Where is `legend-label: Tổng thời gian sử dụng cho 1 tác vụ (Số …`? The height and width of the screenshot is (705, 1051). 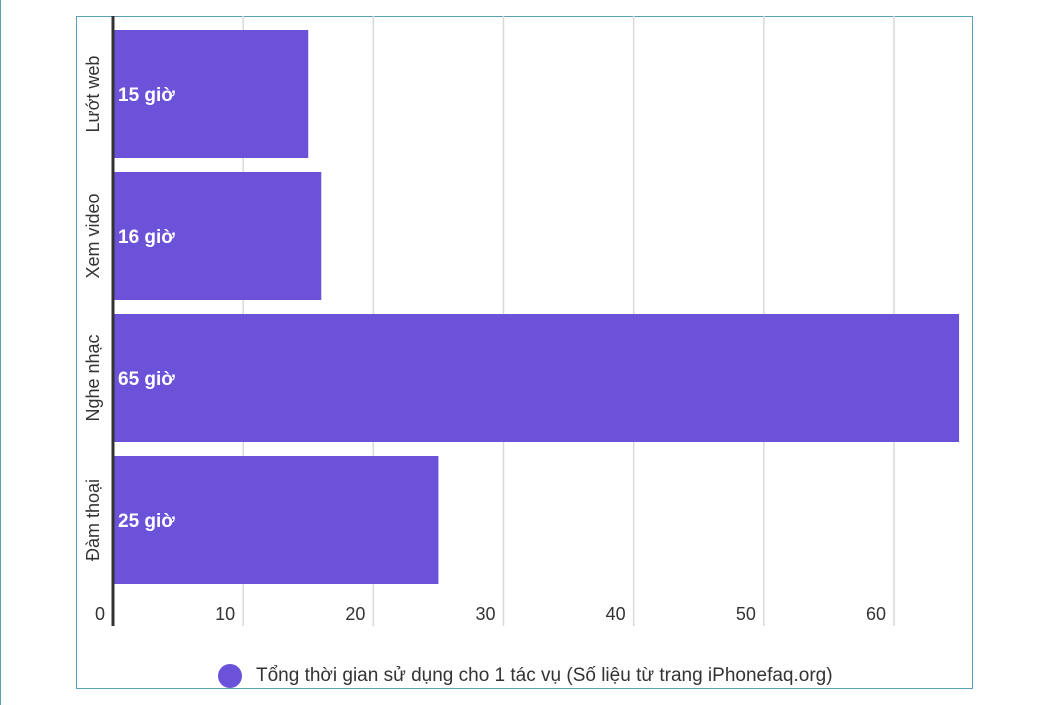
legend-label: Tổng thời gian sử dụng cho 1 tác vụ (Số … is located at coordinates (544, 675).